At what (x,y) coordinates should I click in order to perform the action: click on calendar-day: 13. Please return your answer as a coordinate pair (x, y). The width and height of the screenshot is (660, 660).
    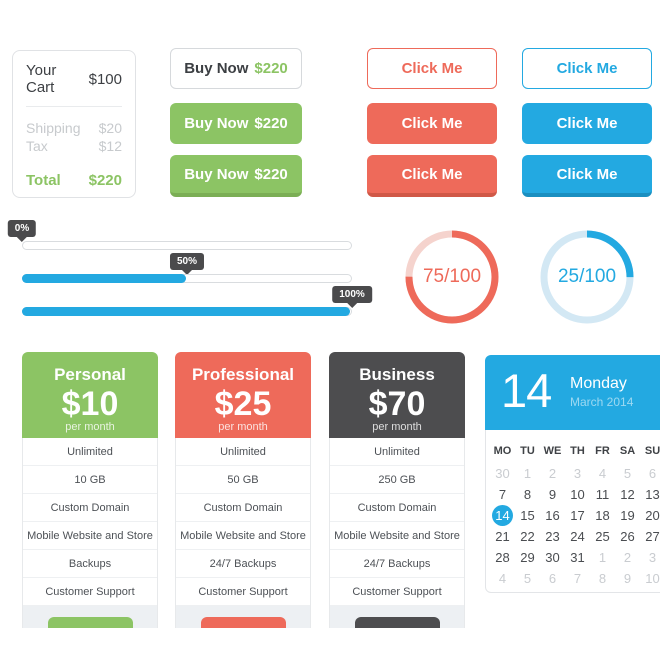
    Looking at the image, I should click on (652, 494).